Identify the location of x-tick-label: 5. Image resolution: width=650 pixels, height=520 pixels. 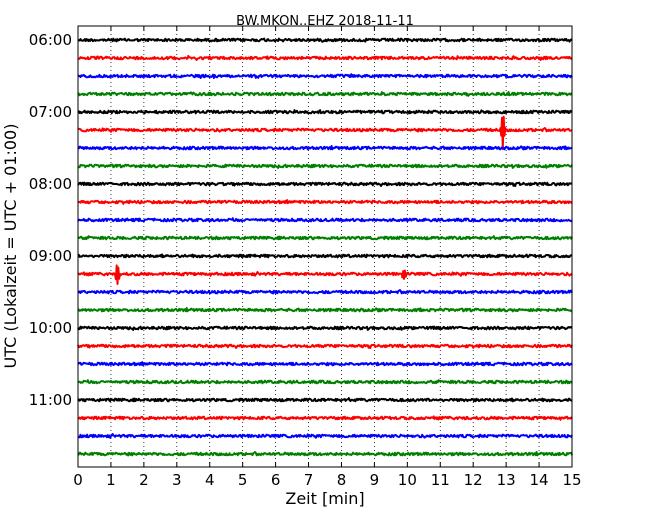
(243, 480).